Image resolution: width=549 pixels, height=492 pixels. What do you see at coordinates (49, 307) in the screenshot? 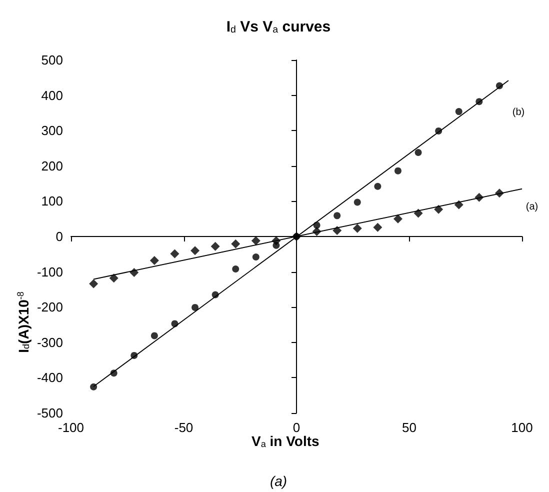
I see `y-tick-label: -200` at bounding box center [49, 307].